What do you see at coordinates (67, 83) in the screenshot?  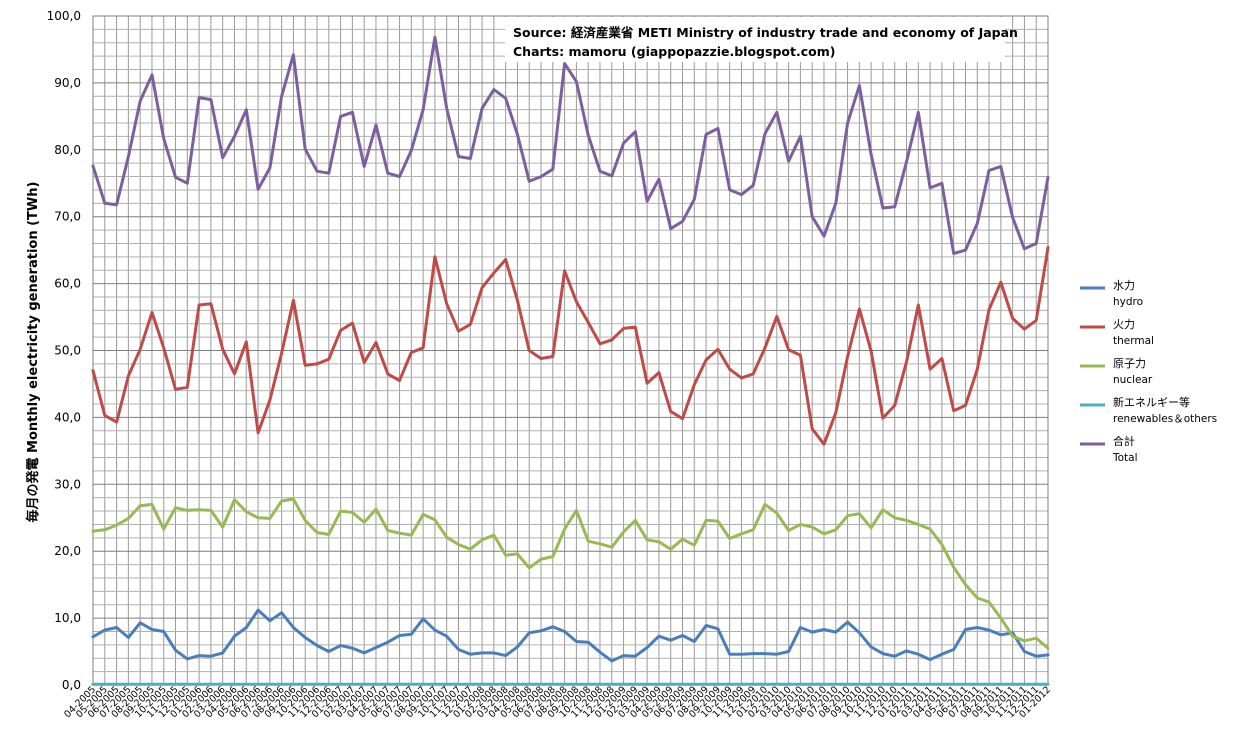 I see `y-tick-label: 90,0` at bounding box center [67, 83].